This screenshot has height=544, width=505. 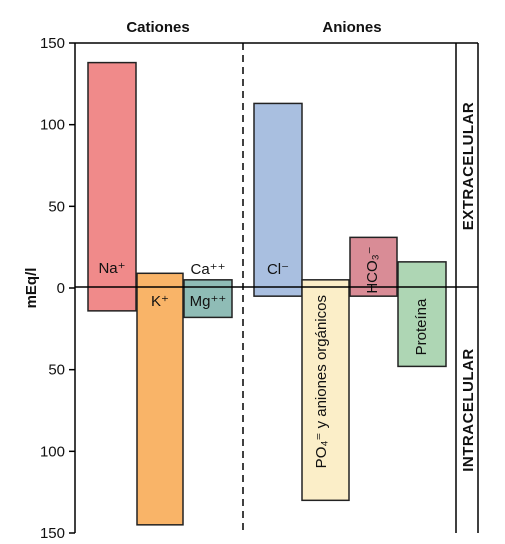 What do you see at coordinates (421, 326) in the screenshot?
I see `bar-label-proteina: Proteína` at bounding box center [421, 326].